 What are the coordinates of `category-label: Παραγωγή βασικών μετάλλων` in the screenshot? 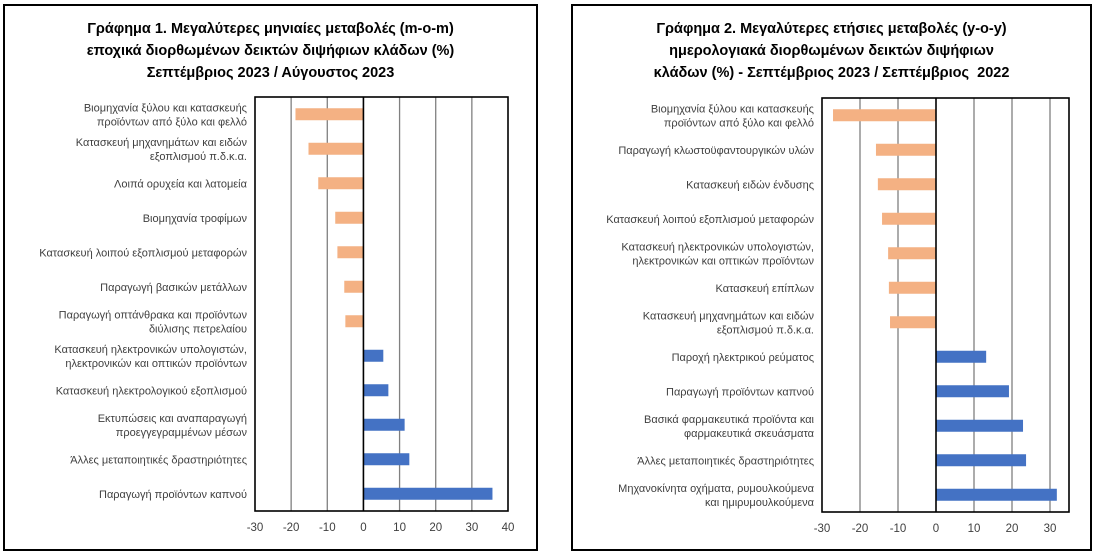 It's located at (173, 288).